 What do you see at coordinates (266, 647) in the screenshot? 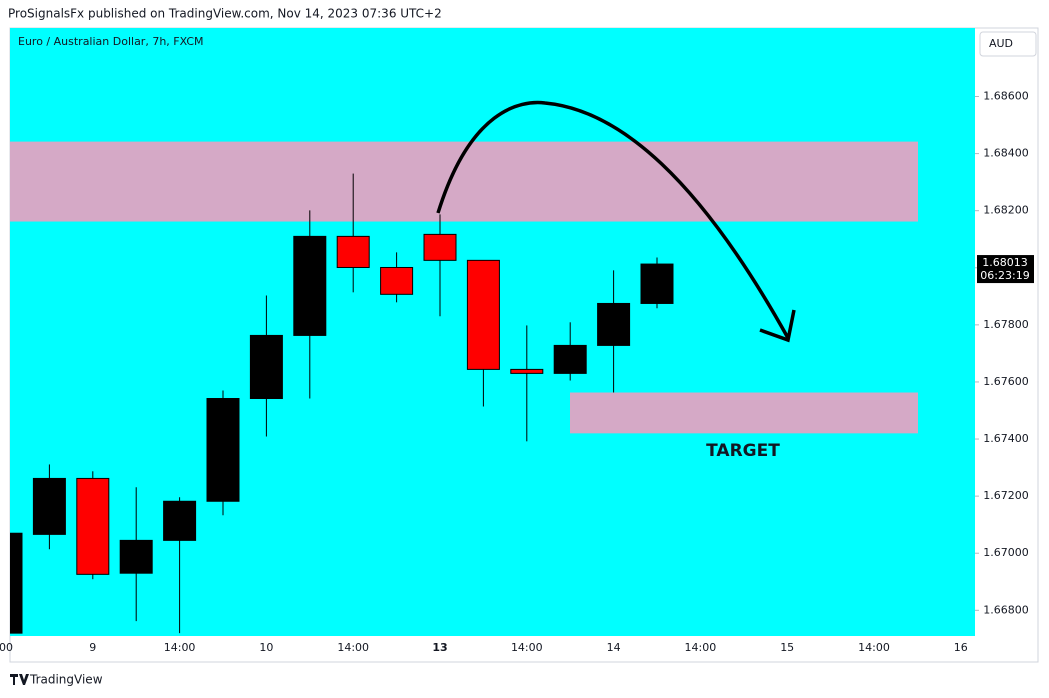
I see `x-tick-label: 10` at bounding box center [266, 647].